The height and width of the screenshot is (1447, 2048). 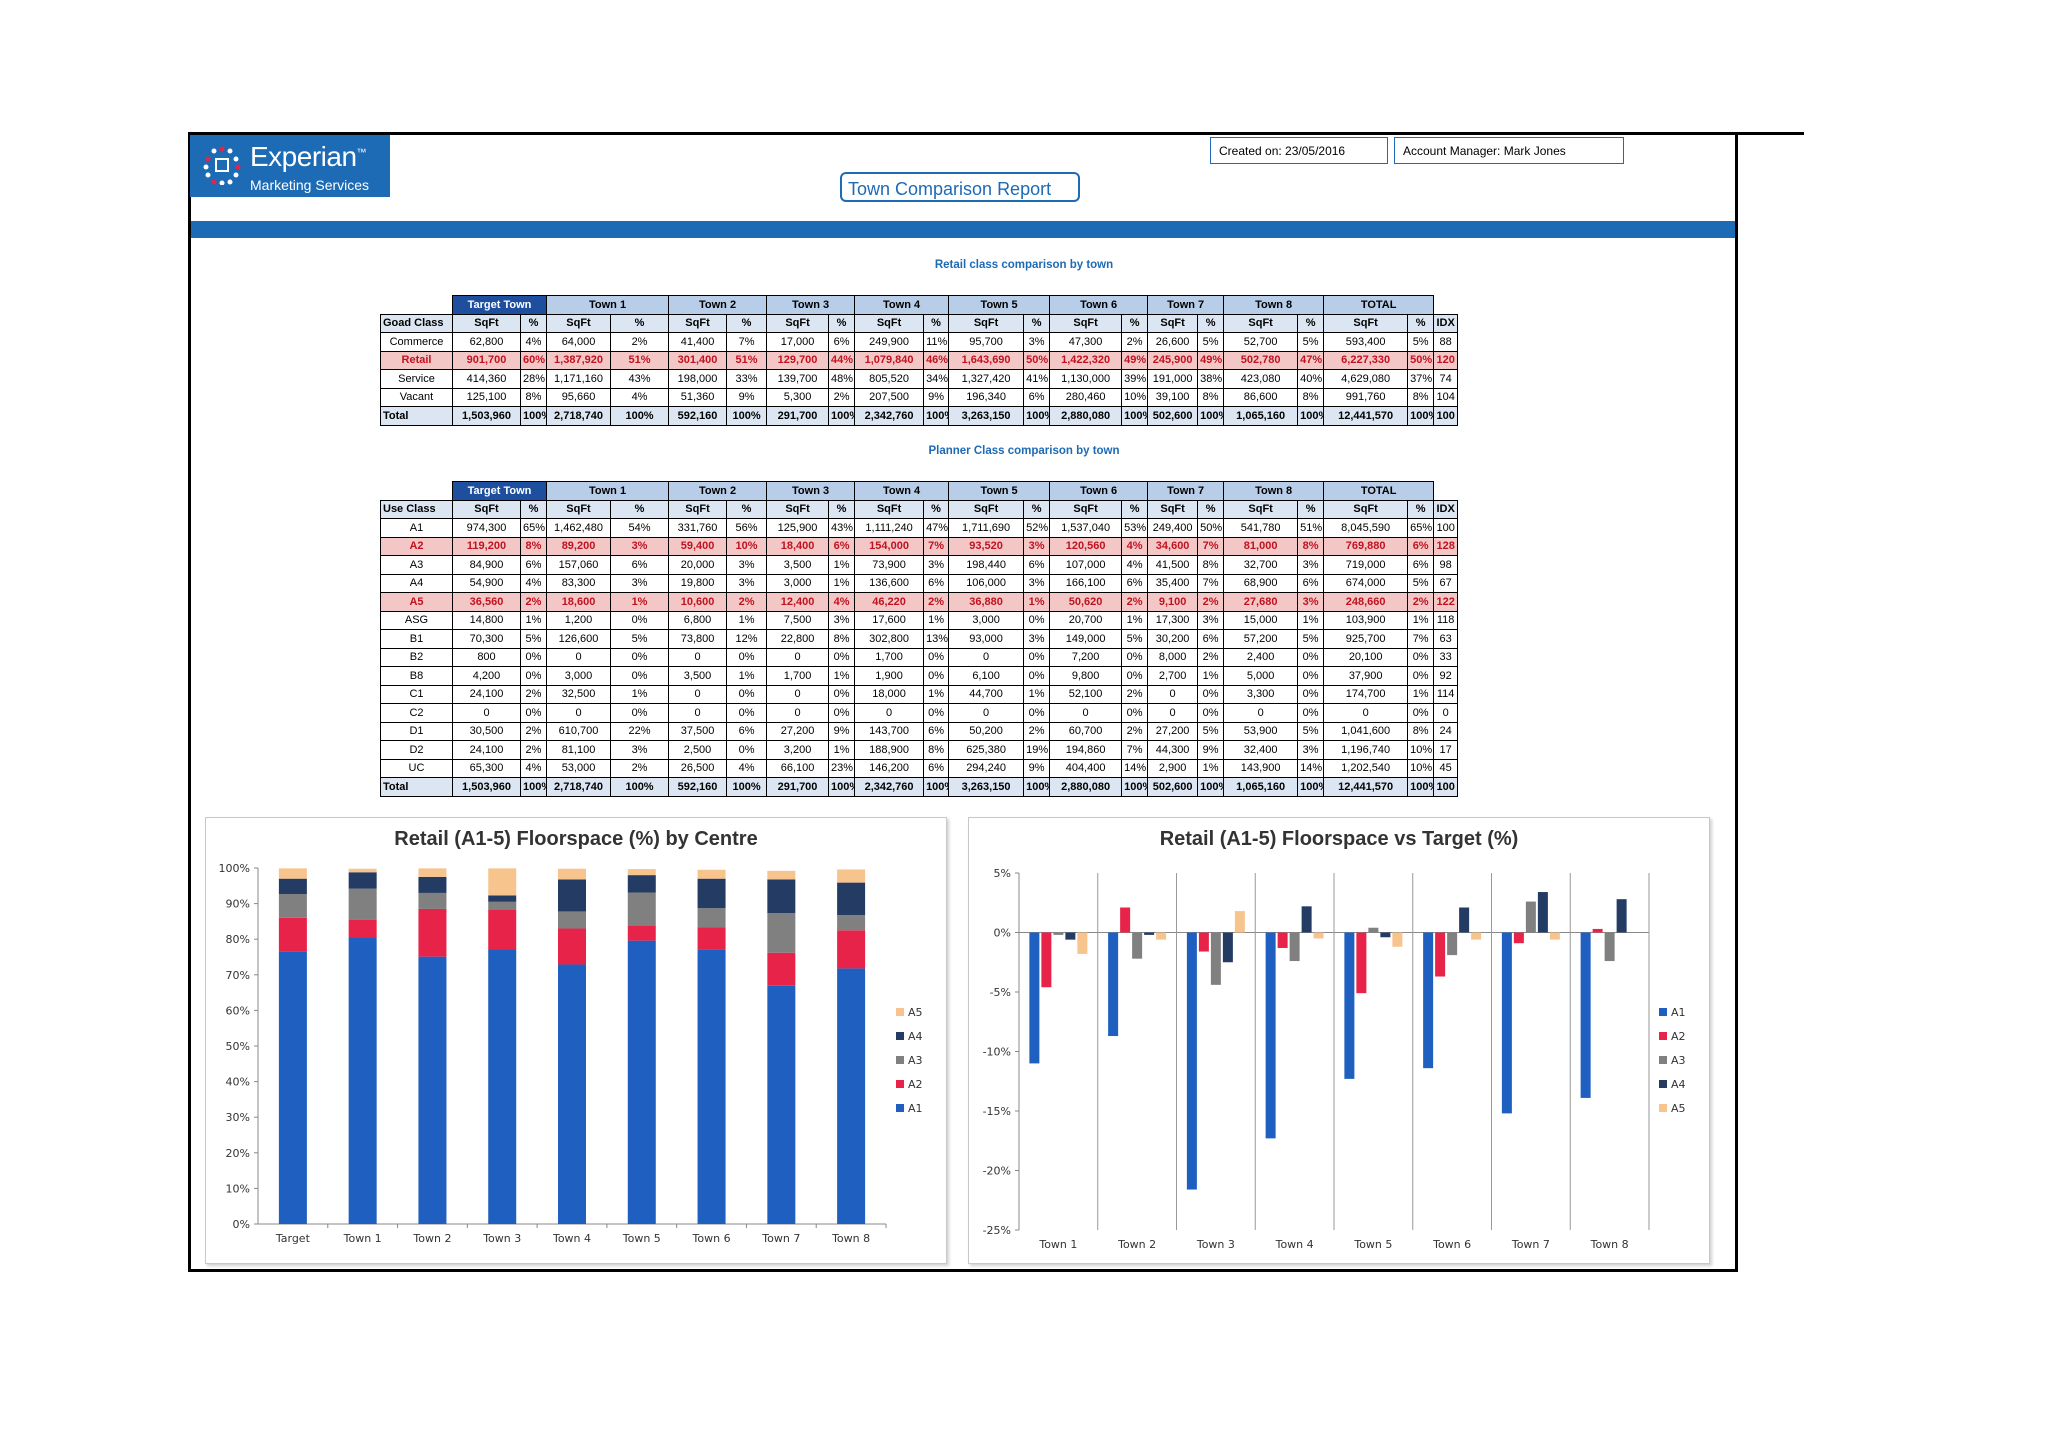 What do you see at coordinates (1211, 546) in the screenshot?
I see `table-cell: 7%` at bounding box center [1211, 546].